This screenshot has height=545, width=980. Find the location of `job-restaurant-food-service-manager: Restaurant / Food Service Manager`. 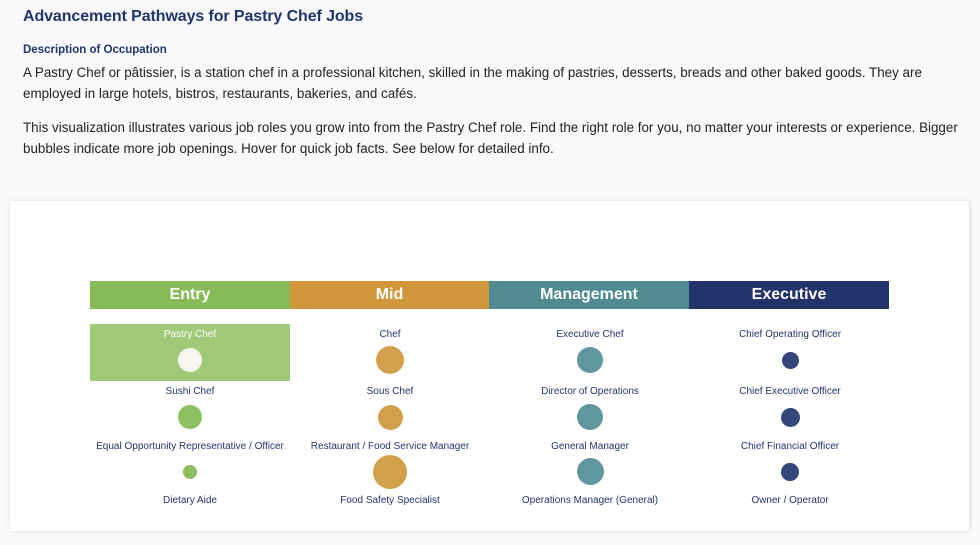

job-restaurant-food-service-manager: Restaurant / Food Service Manager is located at coordinates (390, 463).